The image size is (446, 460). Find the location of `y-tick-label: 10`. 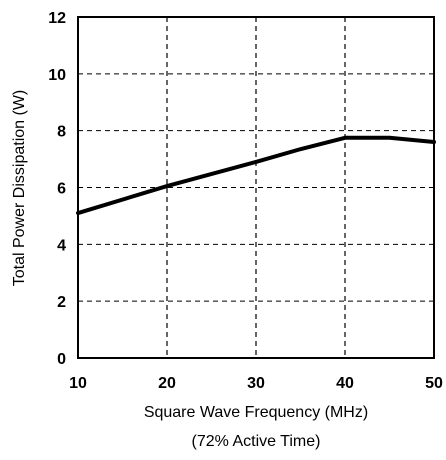

y-tick-label: 10 is located at coordinates (57, 75).